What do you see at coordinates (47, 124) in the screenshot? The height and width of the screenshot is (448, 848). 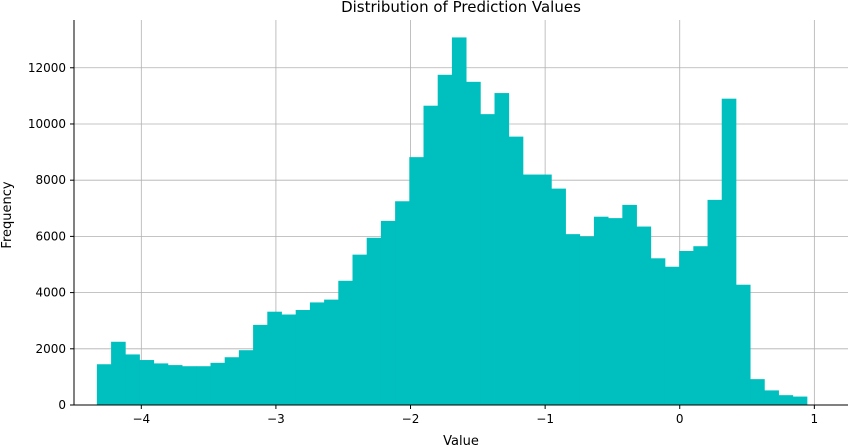 I see `y-tick-label: 10000` at bounding box center [47, 124].